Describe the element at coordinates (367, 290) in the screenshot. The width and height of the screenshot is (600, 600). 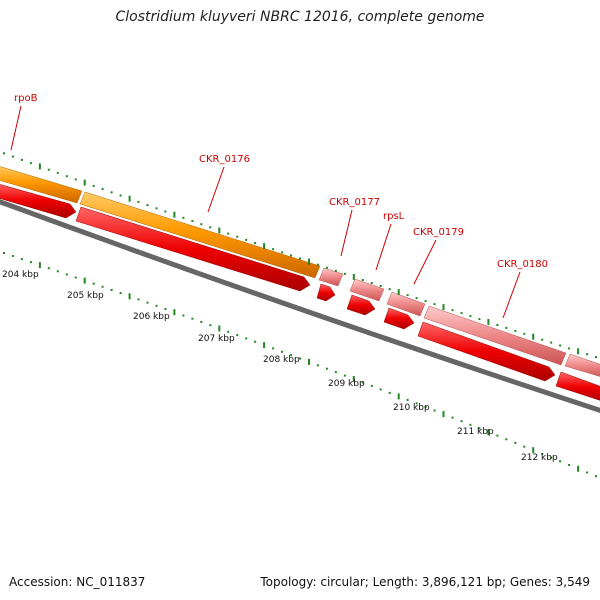
I see `gene-bar-rpsL` at that location.